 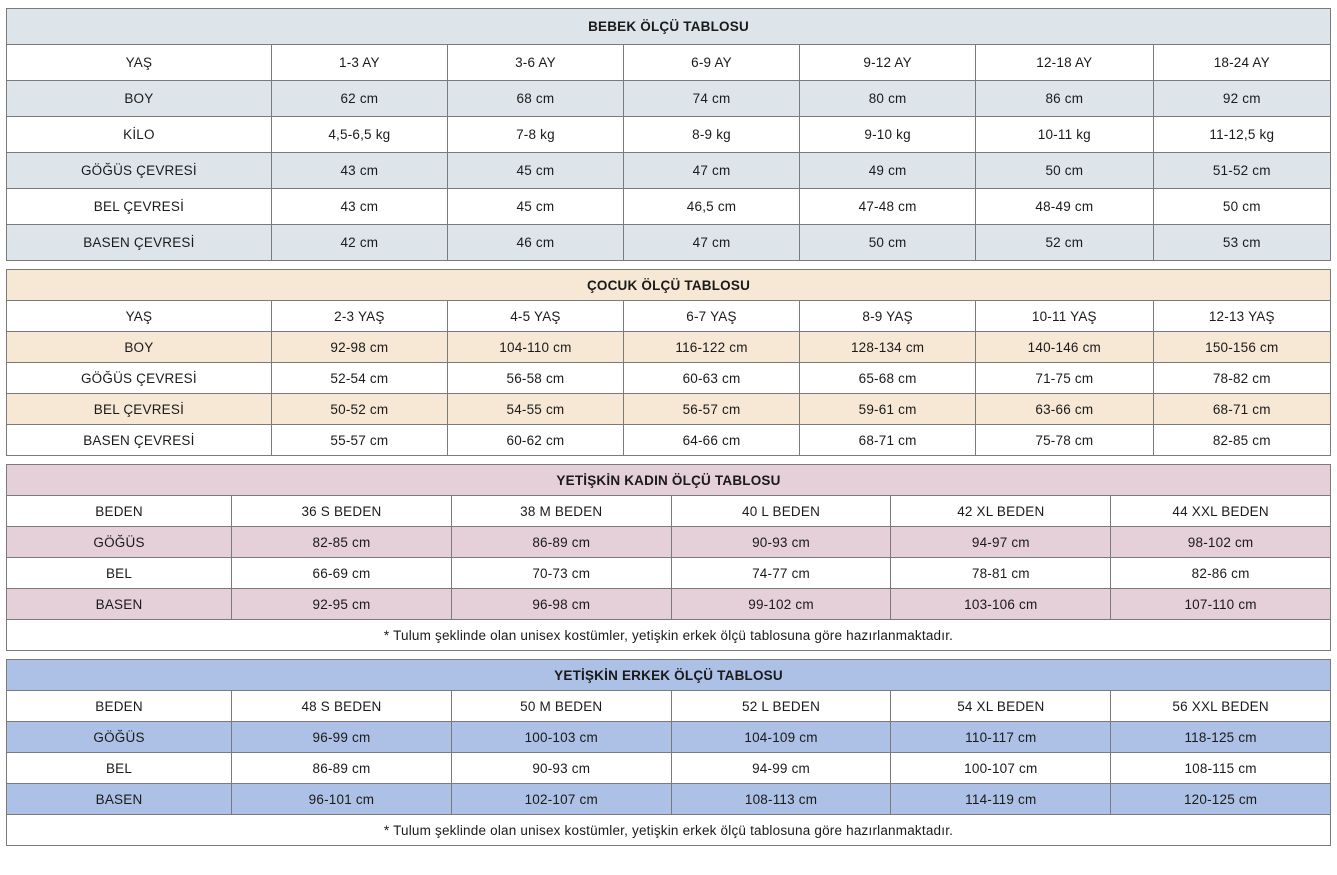 What do you see at coordinates (139, 170) in the screenshot?
I see `baby-row-label-2: GÖĞÜS ÇEVRESİ` at bounding box center [139, 170].